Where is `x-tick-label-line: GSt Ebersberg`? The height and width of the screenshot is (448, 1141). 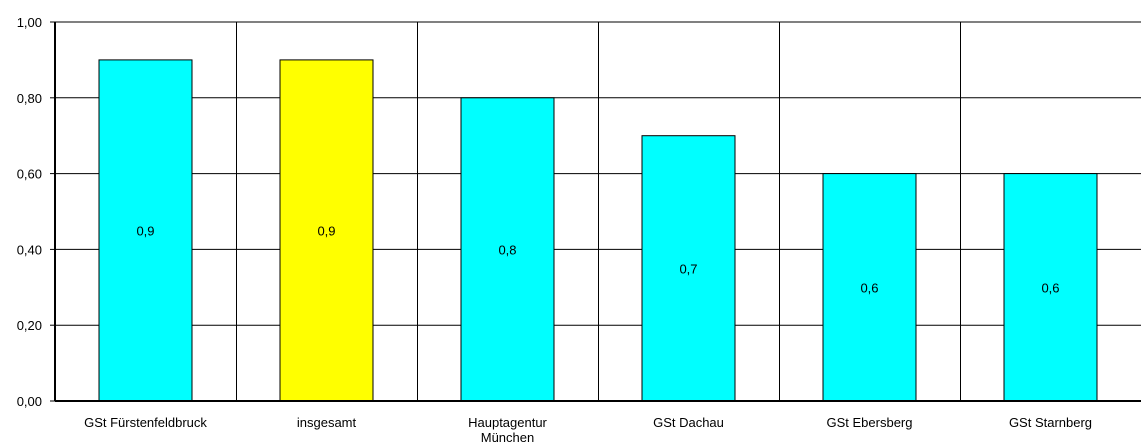
x-tick-label-line: GSt Ebersberg is located at coordinates (870, 422).